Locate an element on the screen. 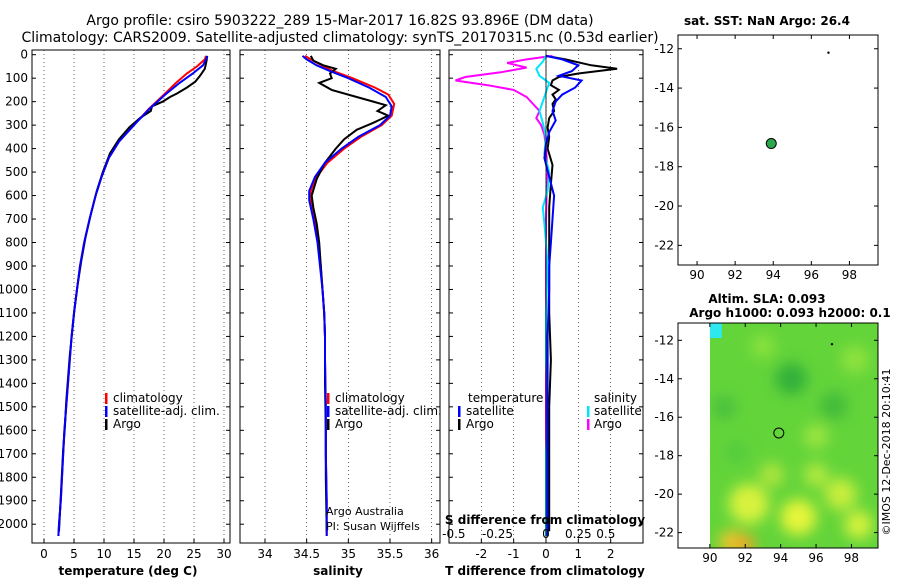 The width and height of the screenshot is (900, 580). sla_map-lat-label: -14 is located at coordinates (664, 379).